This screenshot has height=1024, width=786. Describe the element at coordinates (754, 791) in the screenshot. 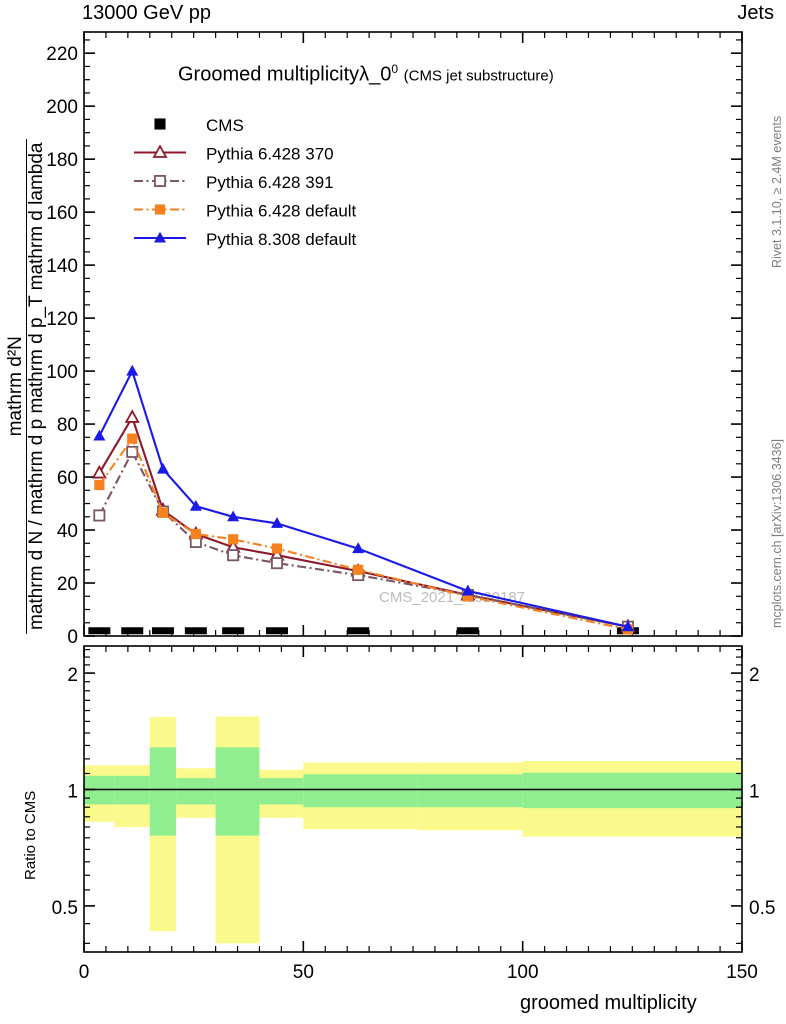

I see `ratio-y-tick-label-right: 1` at that location.